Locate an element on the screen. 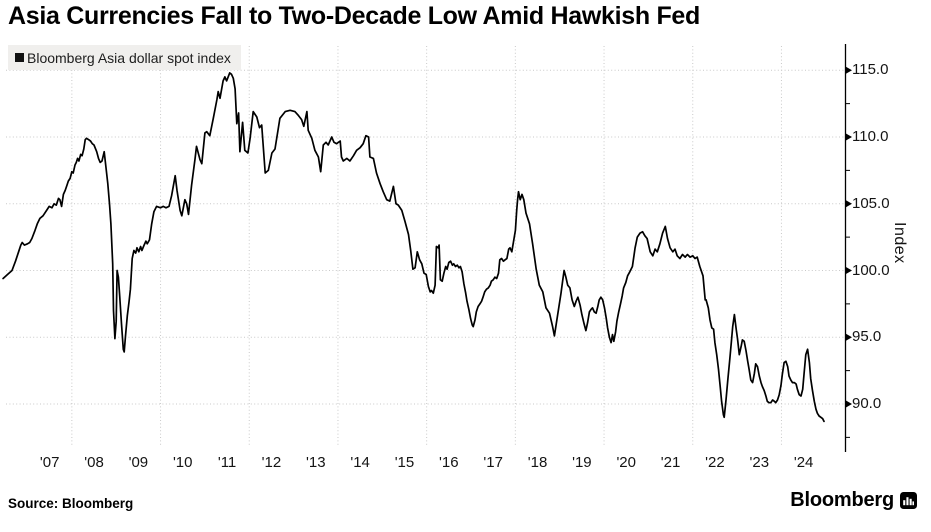  bloomberg-logo-icon is located at coordinates (908, 500).